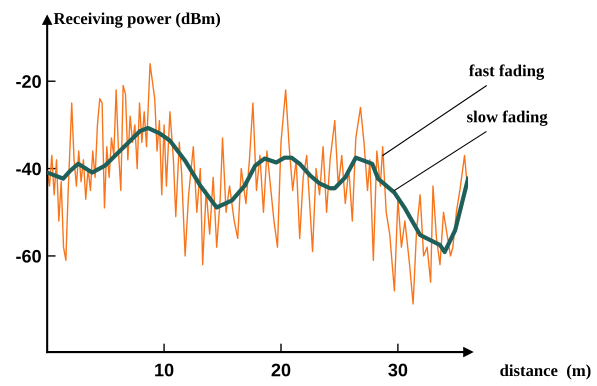  What do you see at coordinates (507, 118) in the screenshot?
I see `annotation: slow fading` at bounding box center [507, 118].